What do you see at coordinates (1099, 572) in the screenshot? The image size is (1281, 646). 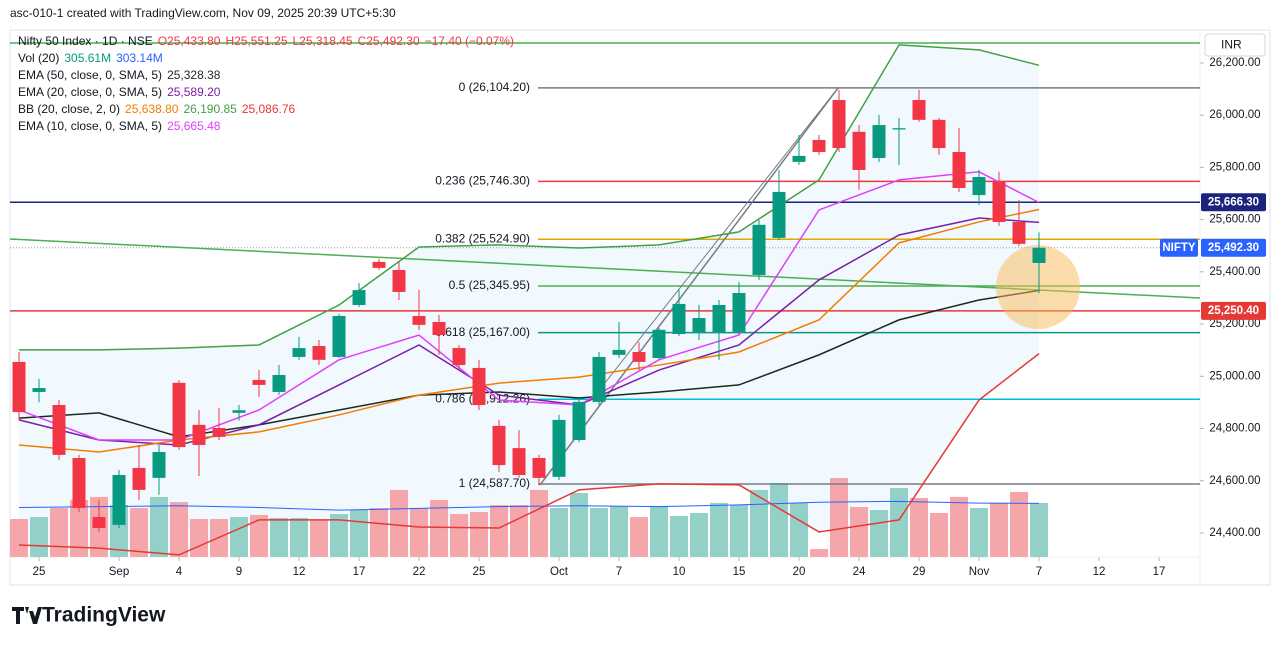 I see `x-tick-label: 12` at bounding box center [1099, 572].